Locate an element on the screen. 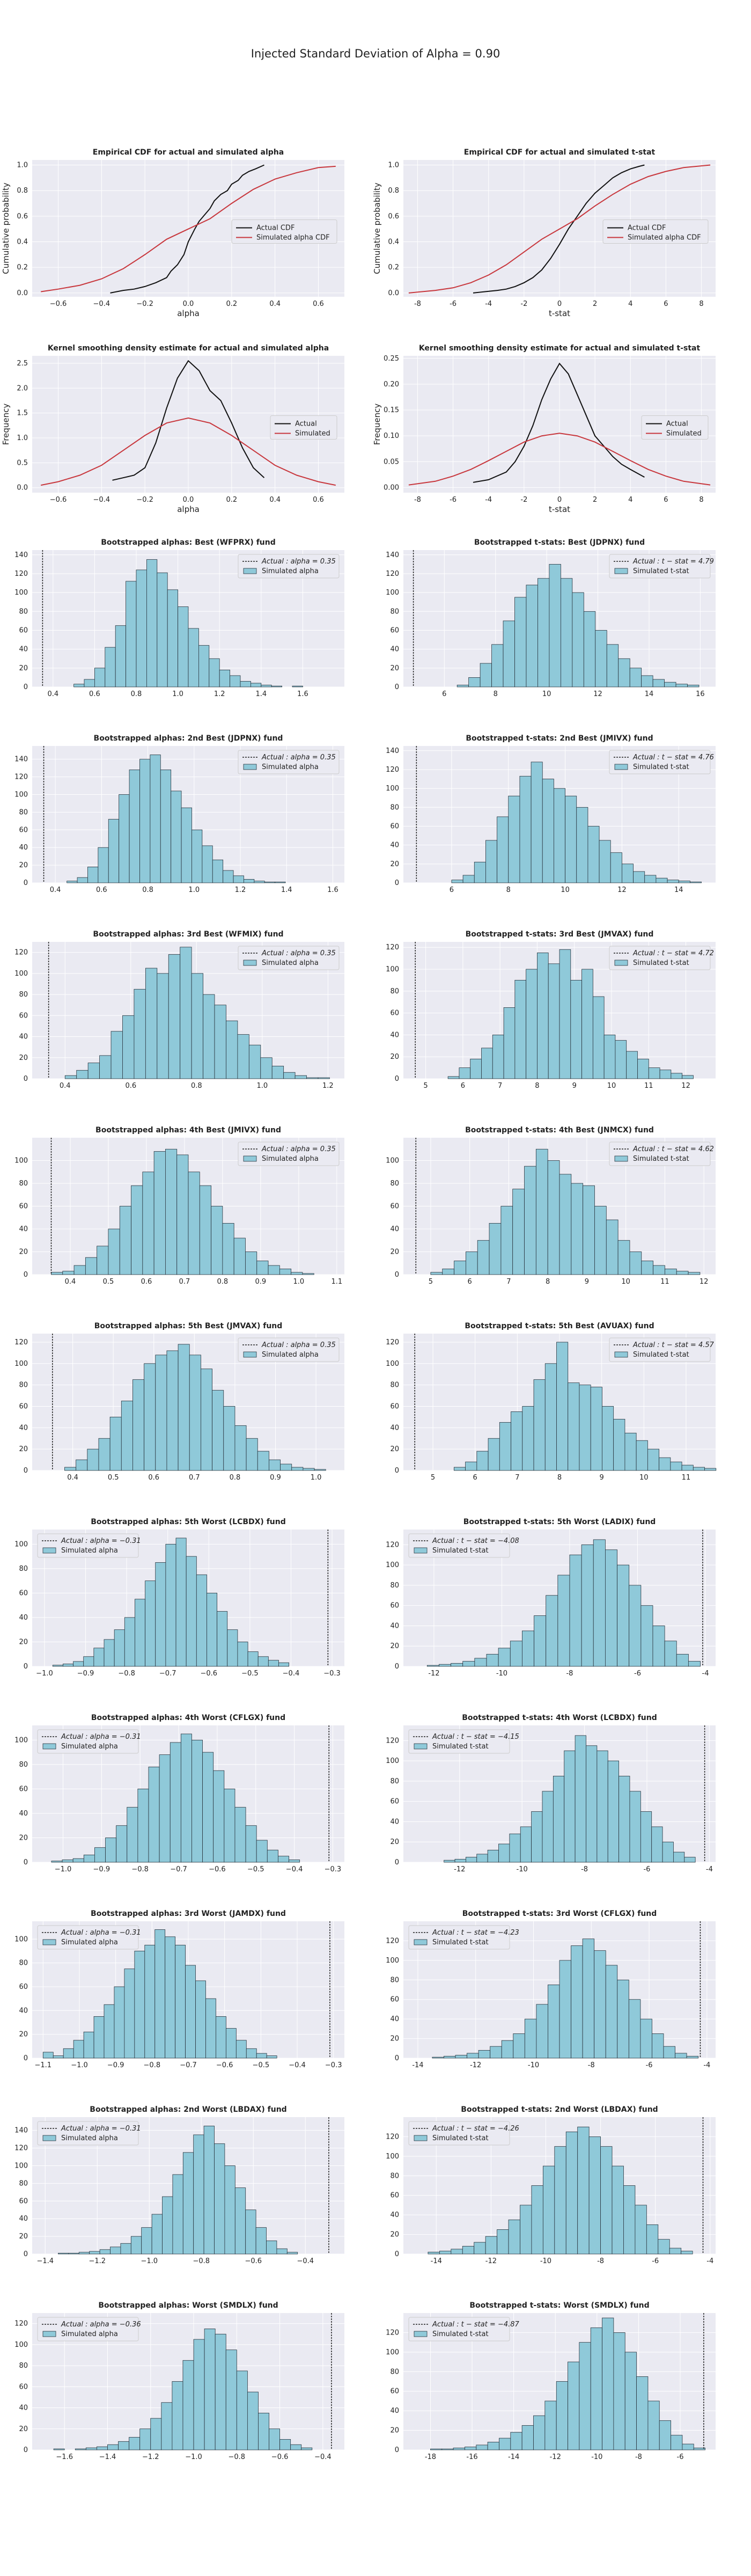 The height and width of the screenshot is (2576, 751). y-tick-label: 100 is located at coordinates (21, 1544).